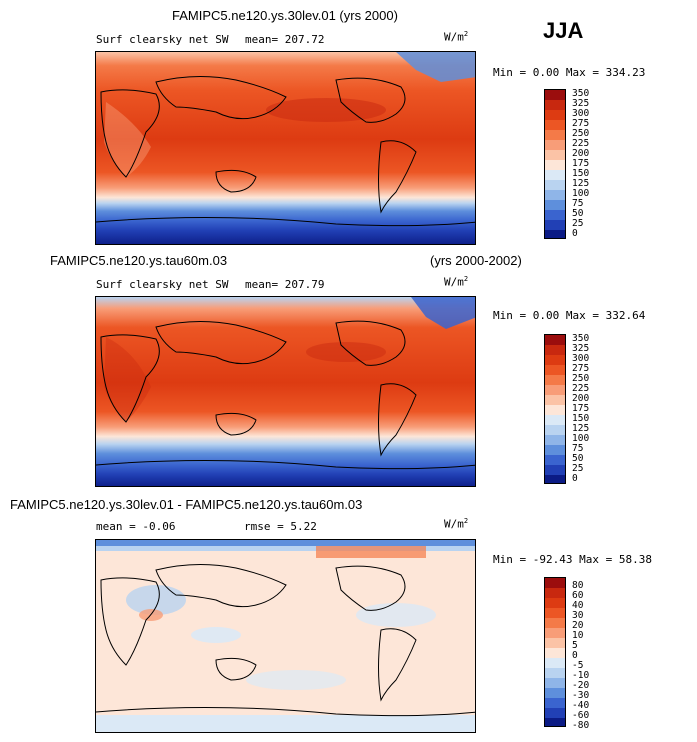 The width and height of the screenshot is (697, 742). I want to click on panel-1-mean: mean= 207.72, so click(285, 39).